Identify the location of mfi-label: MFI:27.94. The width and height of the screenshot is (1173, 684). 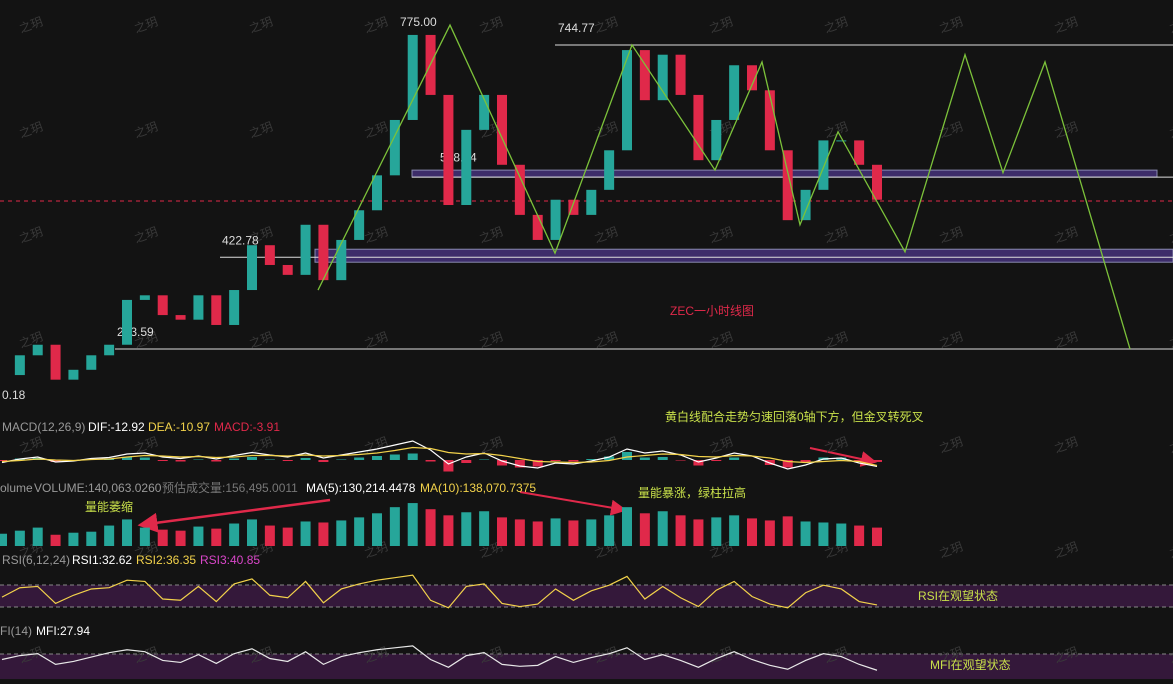
(63, 631).